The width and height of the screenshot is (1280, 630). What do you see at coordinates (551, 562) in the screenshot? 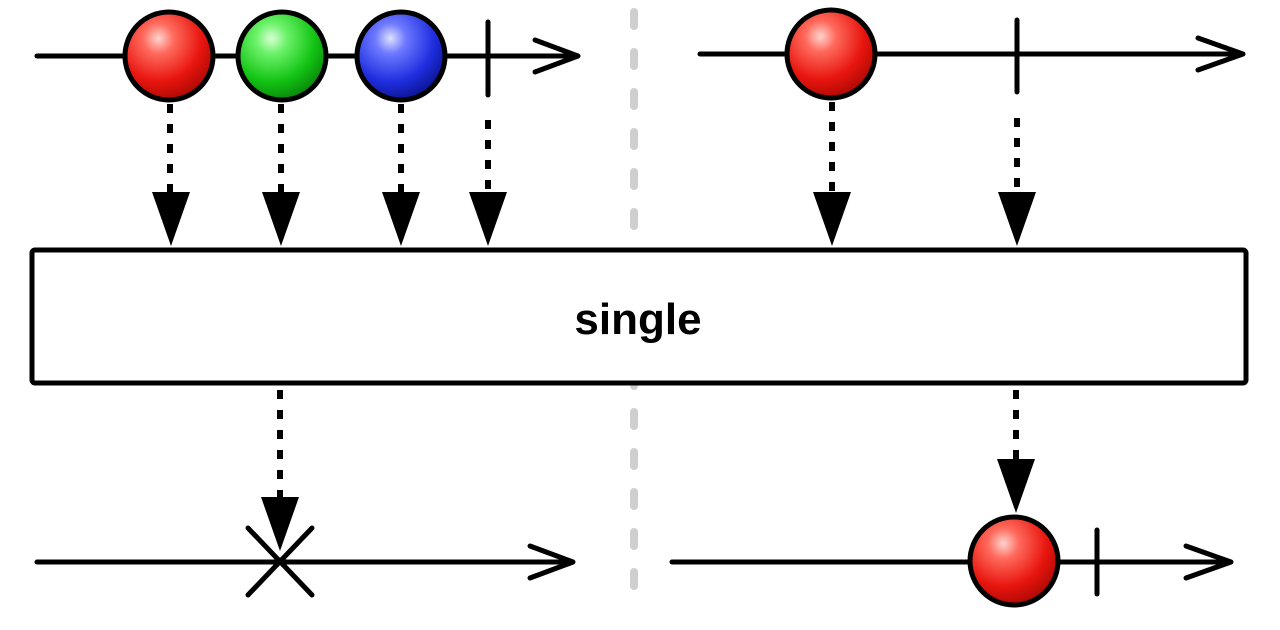
I see `left-output-arrowhead` at bounding box center [551, 562].